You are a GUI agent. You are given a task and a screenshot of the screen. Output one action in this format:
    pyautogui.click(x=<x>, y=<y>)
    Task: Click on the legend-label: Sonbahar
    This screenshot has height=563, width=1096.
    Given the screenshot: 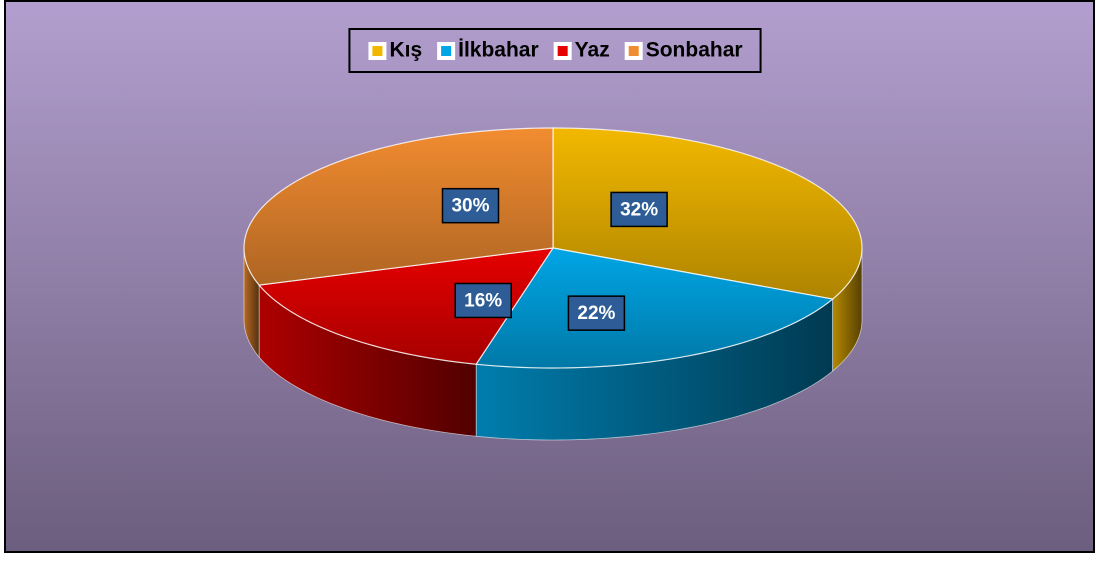 What is the action you would take?
    pyautogui.click(x=694, y=50)
    